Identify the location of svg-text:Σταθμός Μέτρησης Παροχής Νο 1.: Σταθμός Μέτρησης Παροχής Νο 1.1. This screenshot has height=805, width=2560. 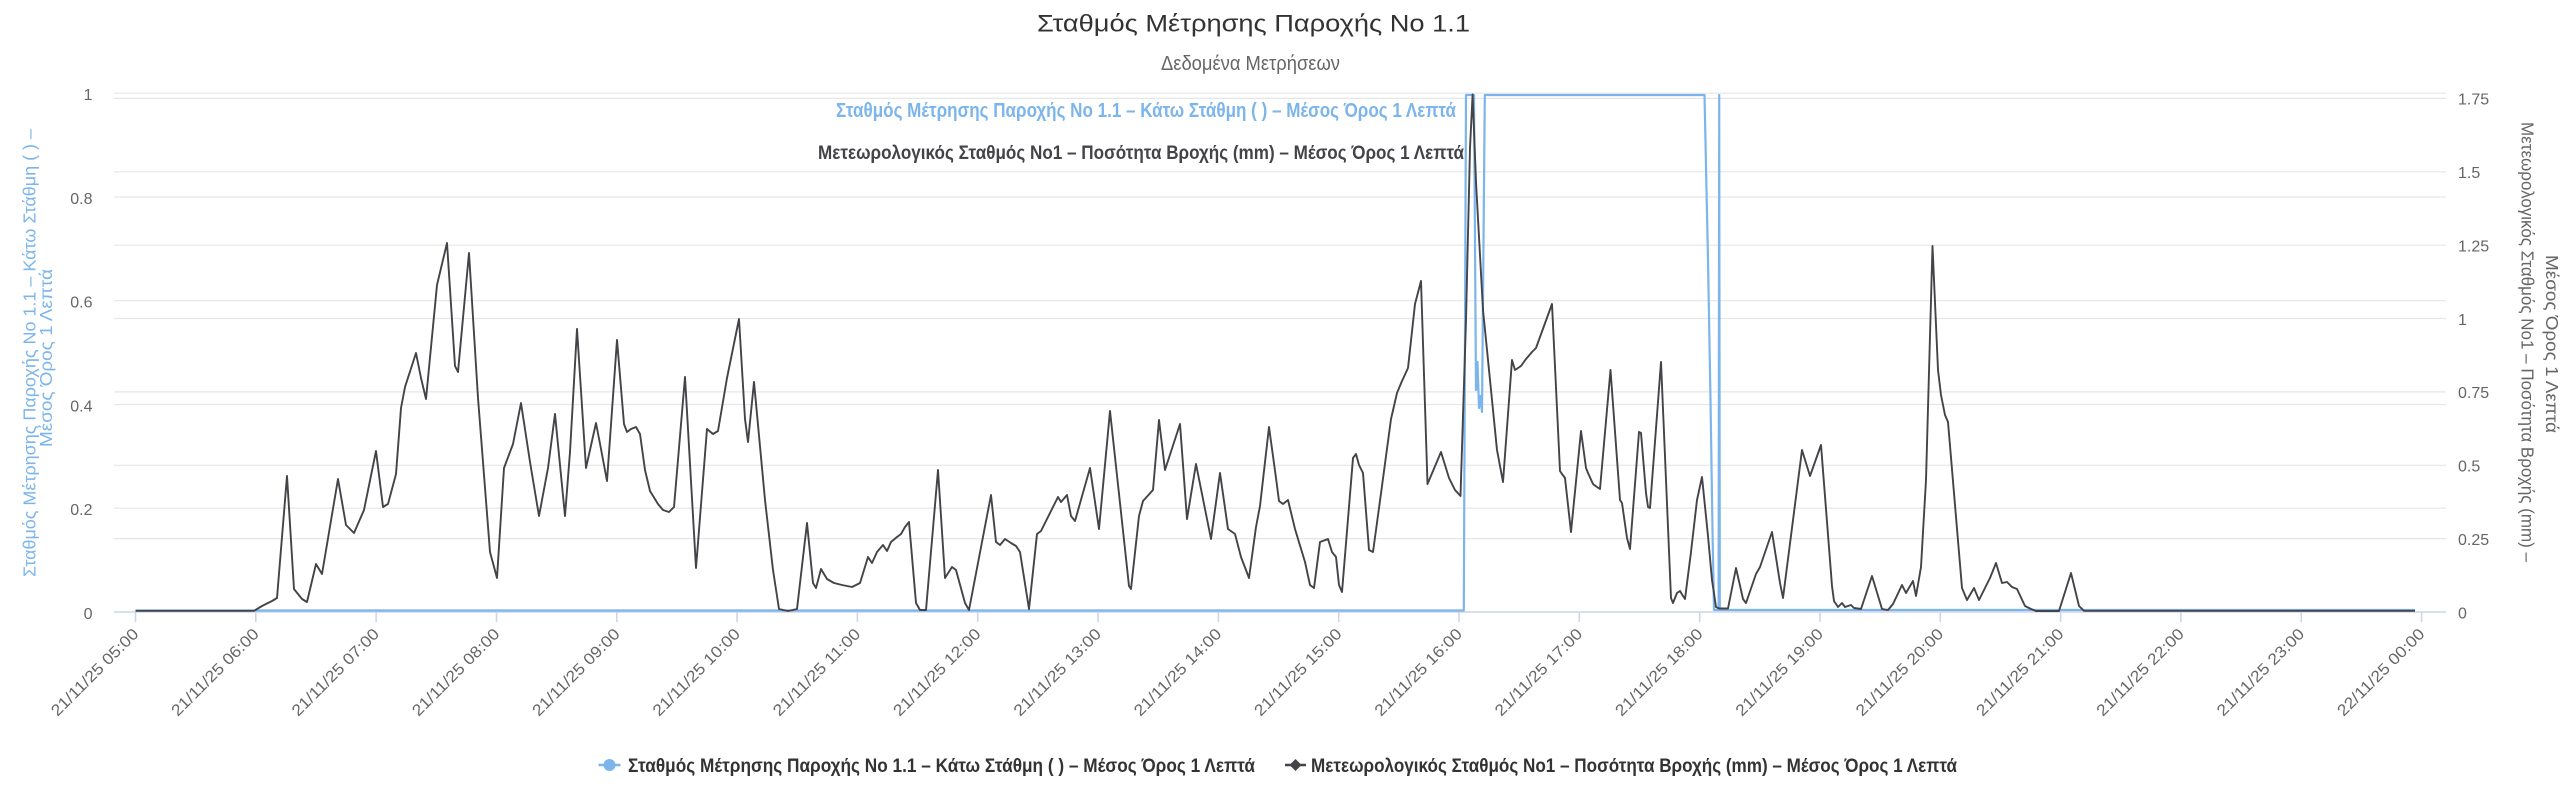
(1253, 24).